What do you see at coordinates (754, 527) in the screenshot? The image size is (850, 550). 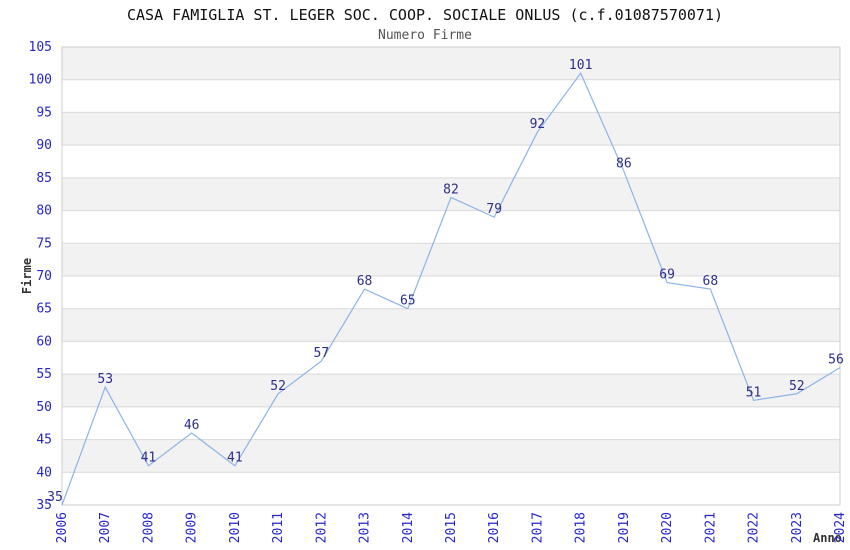 I see `x-tick-label: 2022` at bounding box center [754, 527].